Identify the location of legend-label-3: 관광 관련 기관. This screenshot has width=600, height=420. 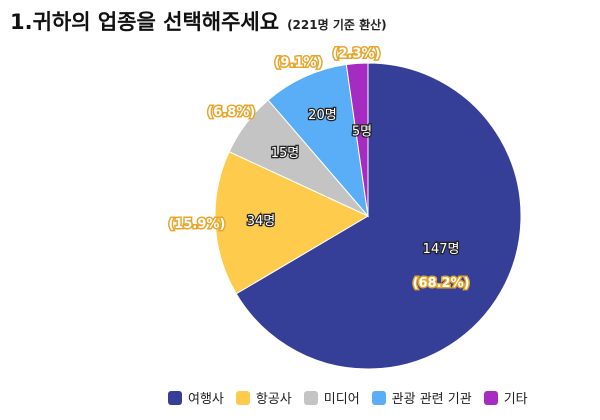
(431, 399).